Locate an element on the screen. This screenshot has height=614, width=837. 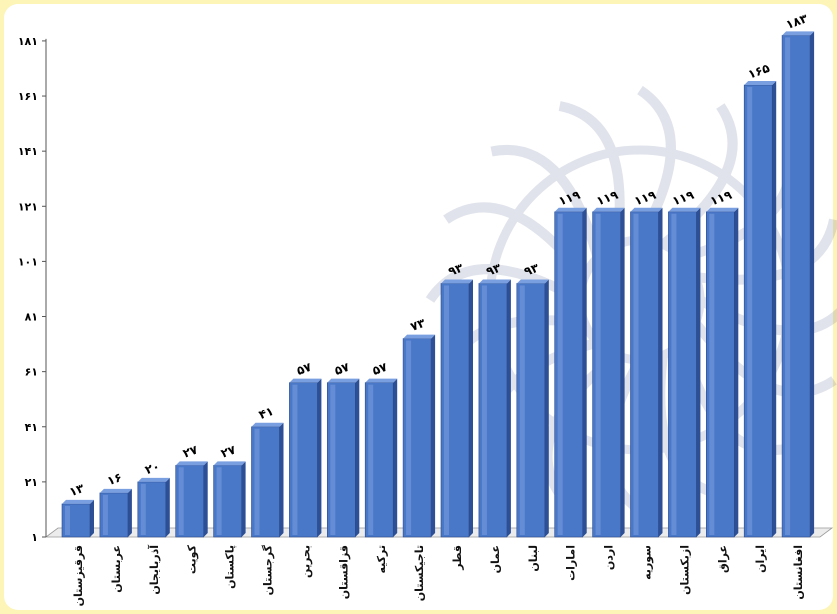
category-label: افغانستان is located at coordinates (798, 572).